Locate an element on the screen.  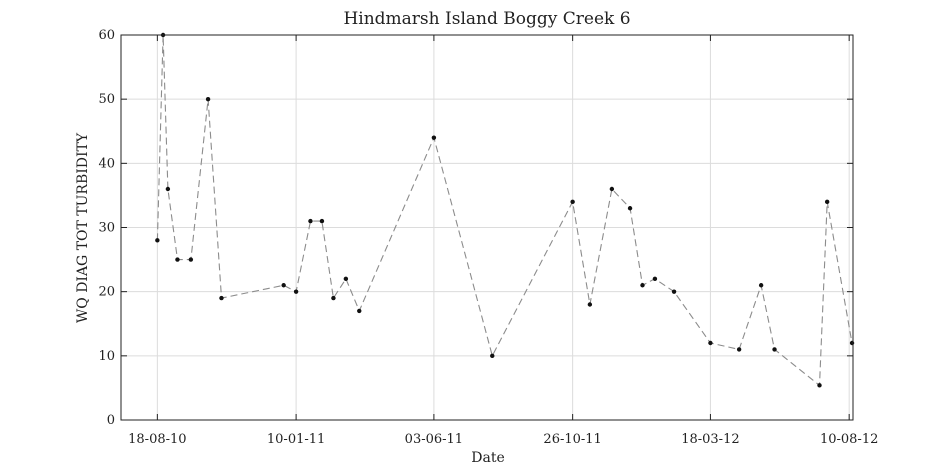
chart-title: Hindmarsh Island Boggy Creek 6 is located at coordinates (486, 19).